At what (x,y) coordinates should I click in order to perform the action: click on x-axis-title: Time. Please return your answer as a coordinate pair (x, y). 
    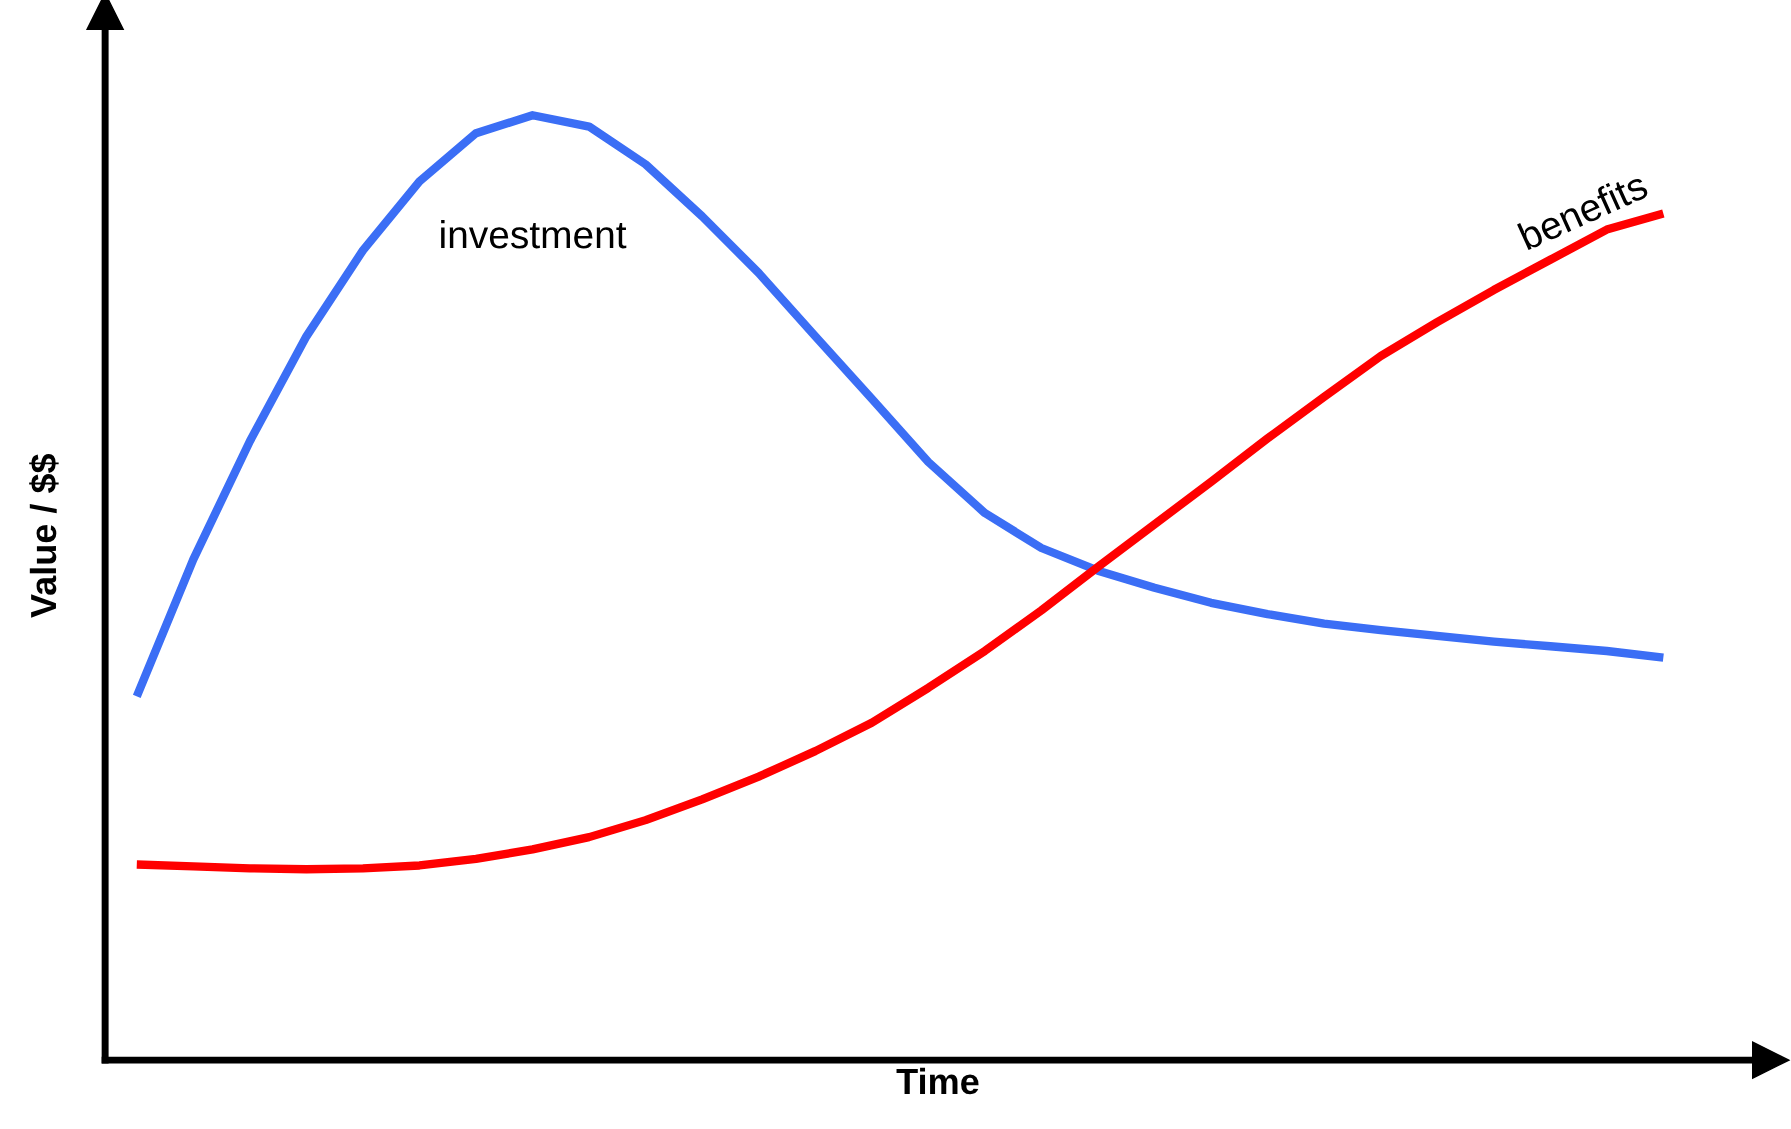
    Looking at the image, I should click on (937, 1081).